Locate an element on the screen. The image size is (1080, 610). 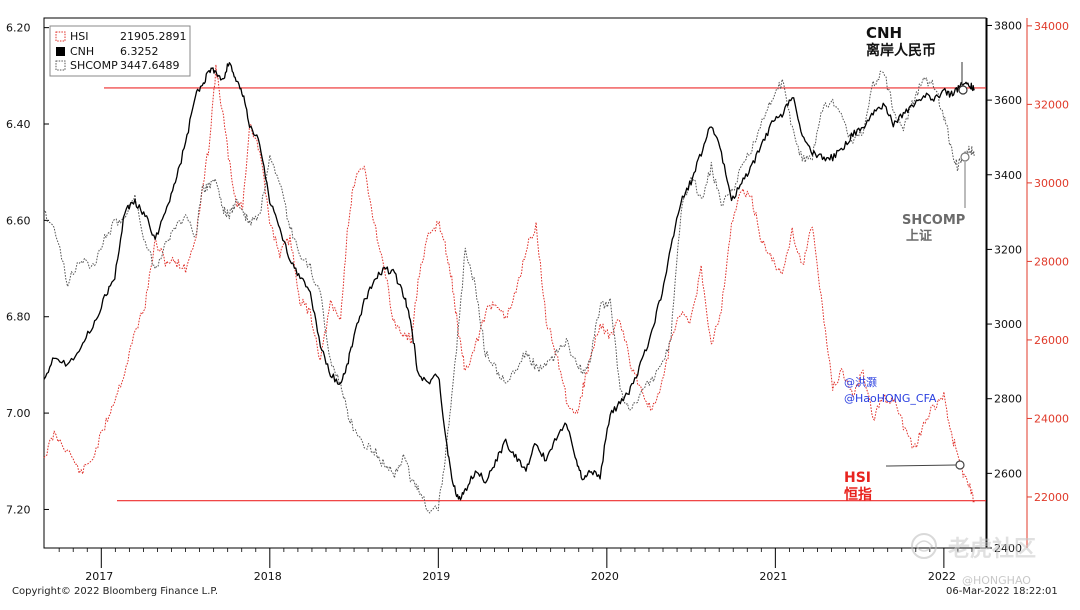
legend-label-hsi: HSI is located at coordinates (79, 36).